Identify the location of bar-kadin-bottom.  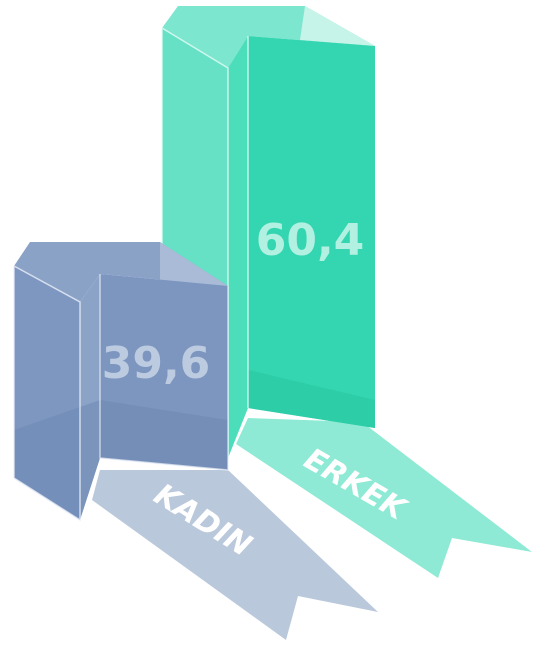
(121, 460).